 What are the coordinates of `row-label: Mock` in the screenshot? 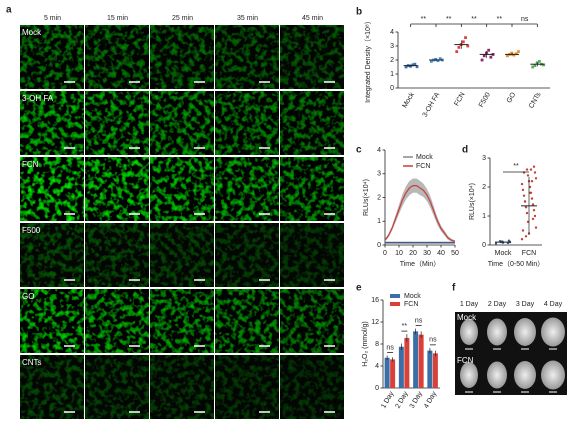 It's located at (32, 32).